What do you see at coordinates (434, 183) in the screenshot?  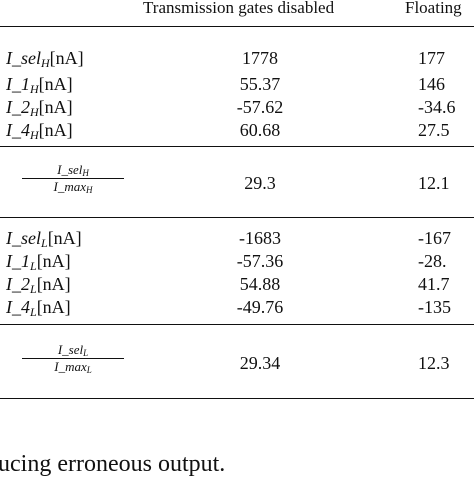 I see `cell-floating: 12.1` at bounding box center [434, 183].